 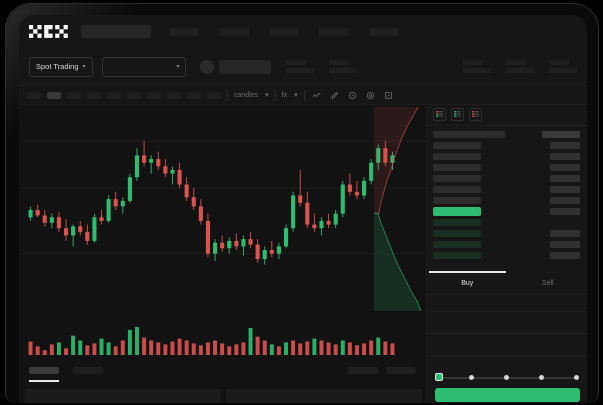 I want to click on pair-bar: Spot Trading ▾ ▾, so click(x=303, y=67).